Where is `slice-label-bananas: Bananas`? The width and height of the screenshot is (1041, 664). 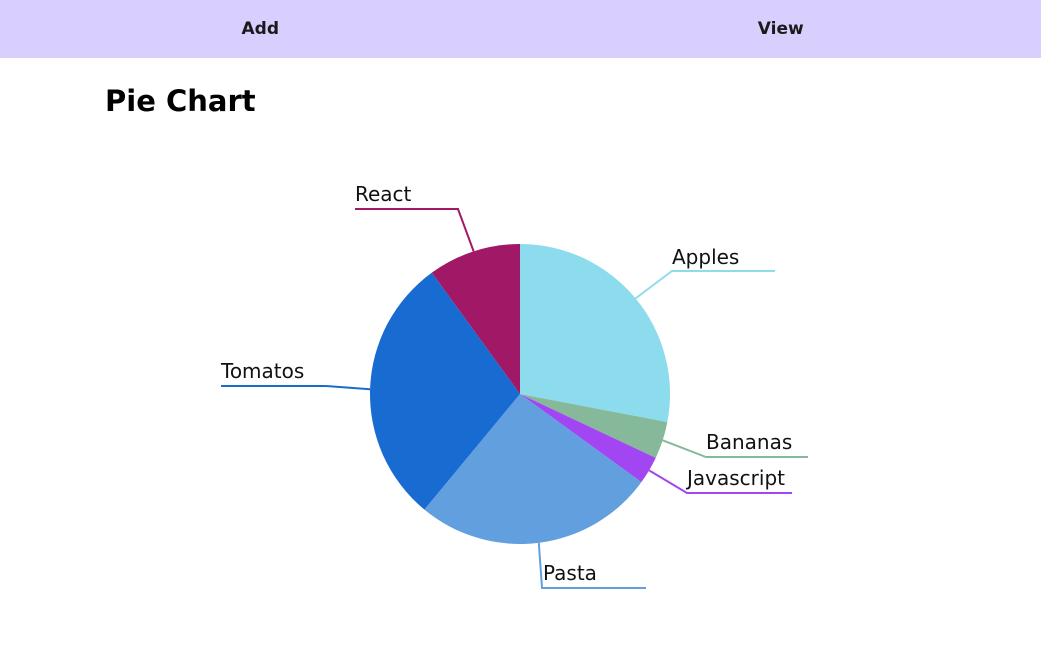 slice-label-bananas: Bananas is located at coordinates (749, 442).